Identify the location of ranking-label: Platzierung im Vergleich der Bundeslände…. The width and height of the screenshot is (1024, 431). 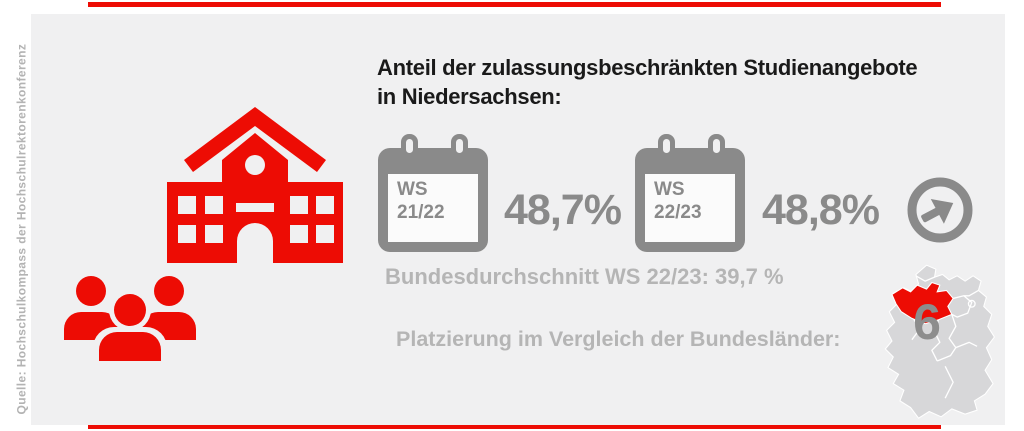
(618, 339).